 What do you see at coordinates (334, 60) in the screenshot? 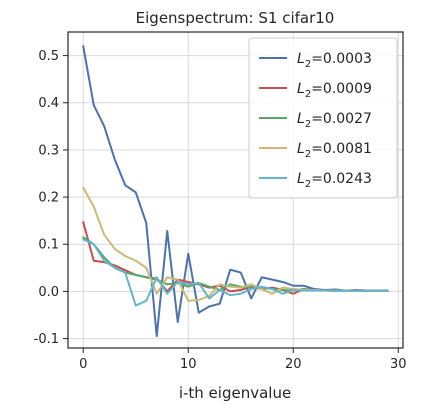
I see `legend-entry-label: L2=0.0003` at bounding box center [334, 60].